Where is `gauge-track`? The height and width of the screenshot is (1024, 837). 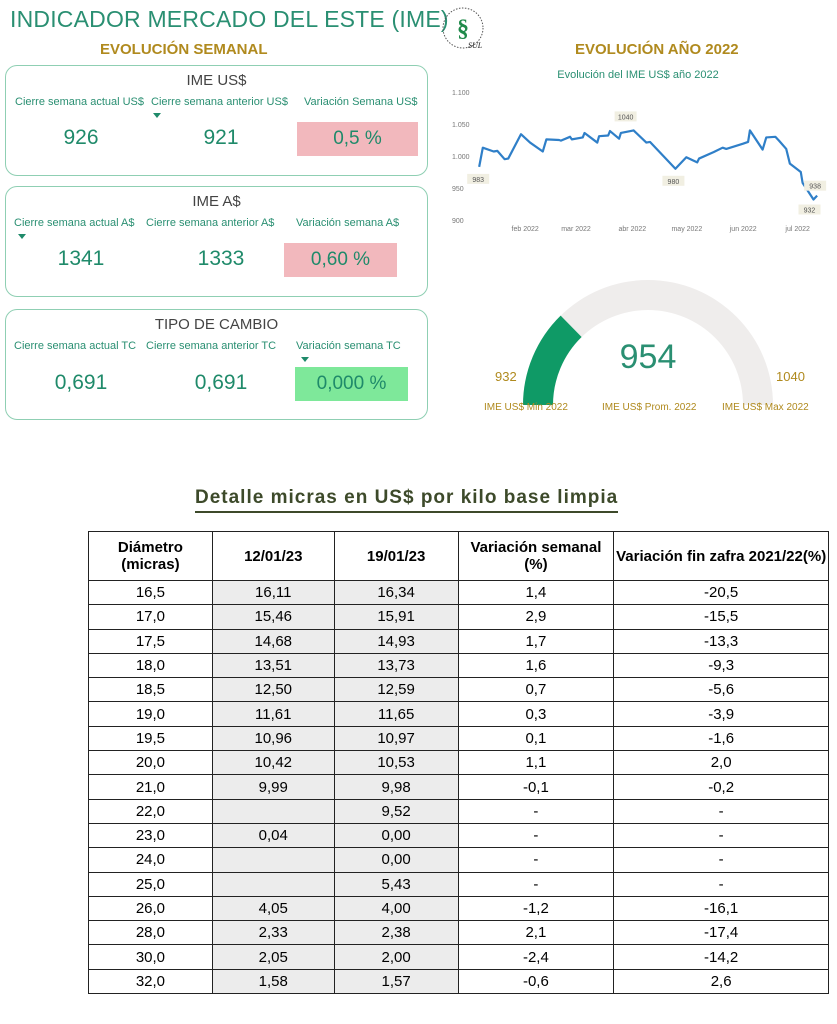 gauge-track is located at coordinates (648, 342).